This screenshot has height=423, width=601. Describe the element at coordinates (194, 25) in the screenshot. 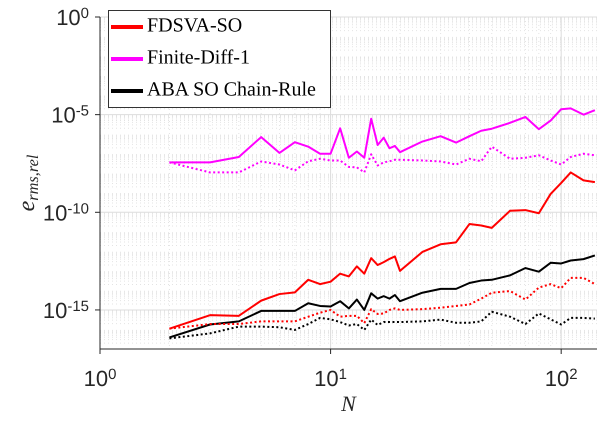

I see `legend-label: FDSVA-SO` at that location.